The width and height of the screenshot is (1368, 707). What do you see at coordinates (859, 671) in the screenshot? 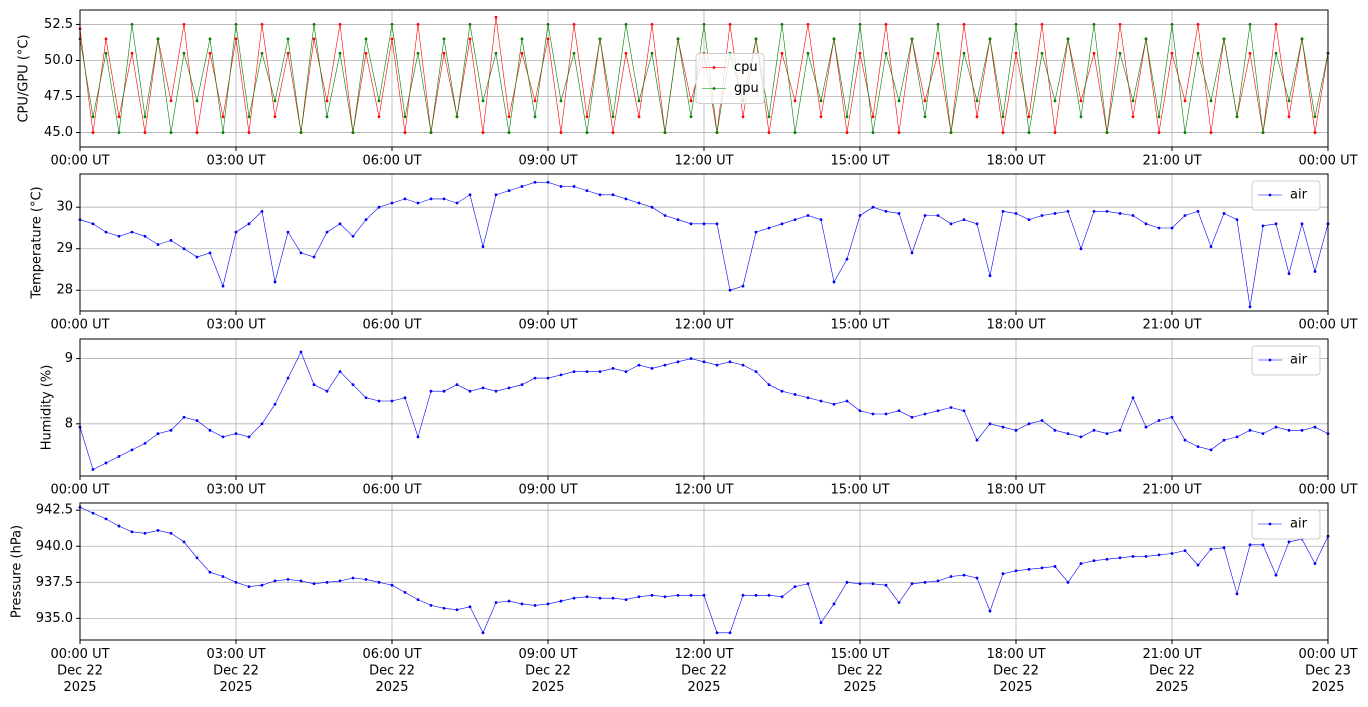
I see `x-tick-label: 15:00 UT Dec 22 2025` at bounding box center [859, 671].